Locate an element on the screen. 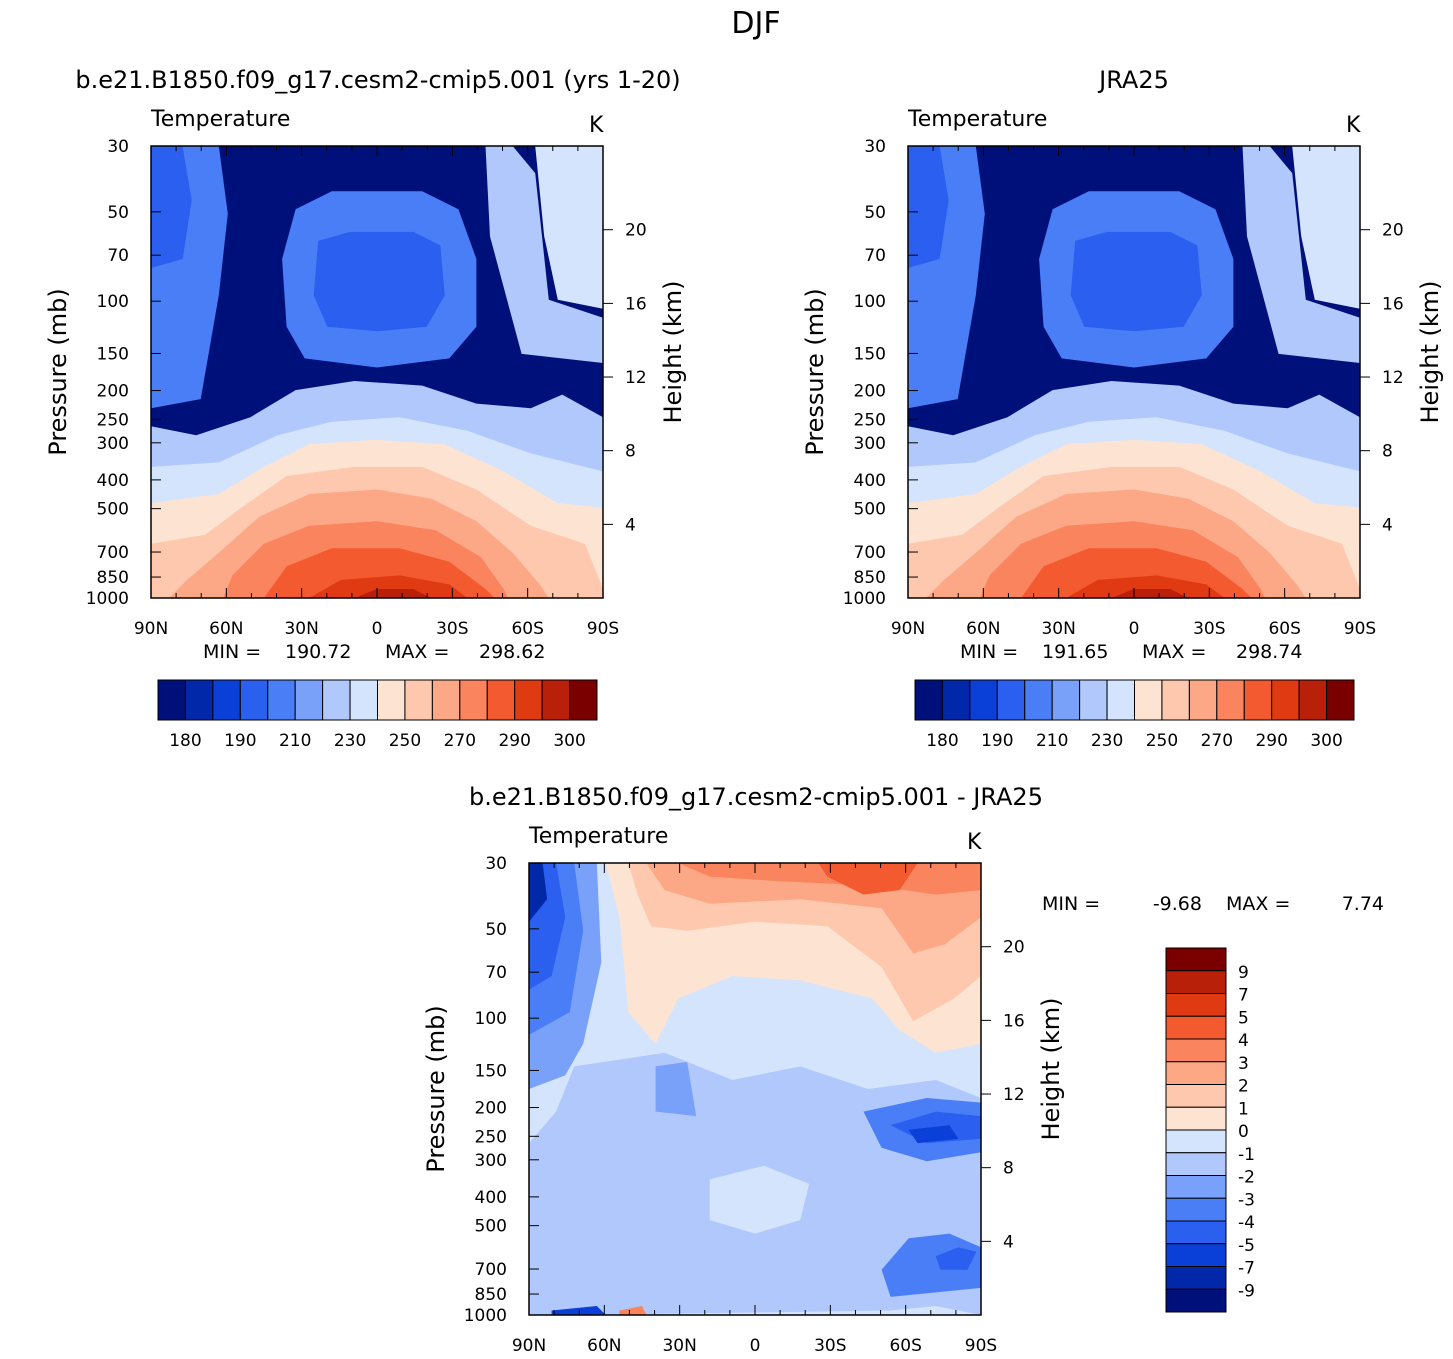  obs-x-tick-label: 90N is located at coordinates (908, 629).